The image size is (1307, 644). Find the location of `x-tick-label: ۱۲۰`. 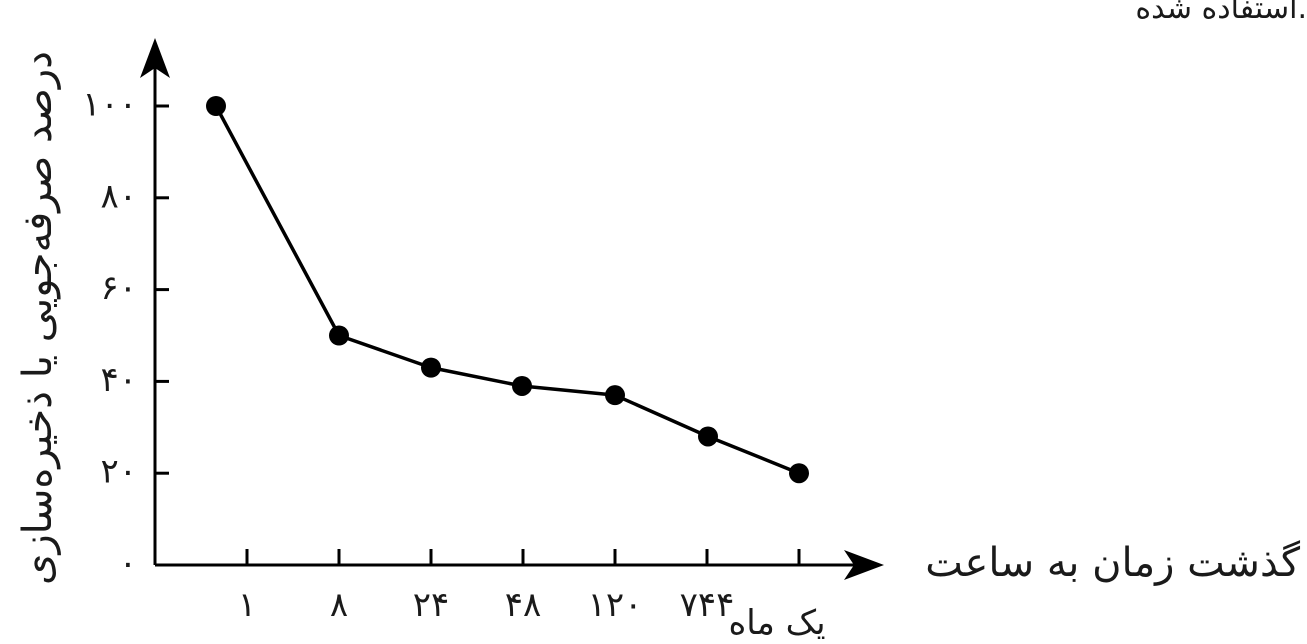

x-tick-label: ۱۲۰ is located at coordinates (615, 605).